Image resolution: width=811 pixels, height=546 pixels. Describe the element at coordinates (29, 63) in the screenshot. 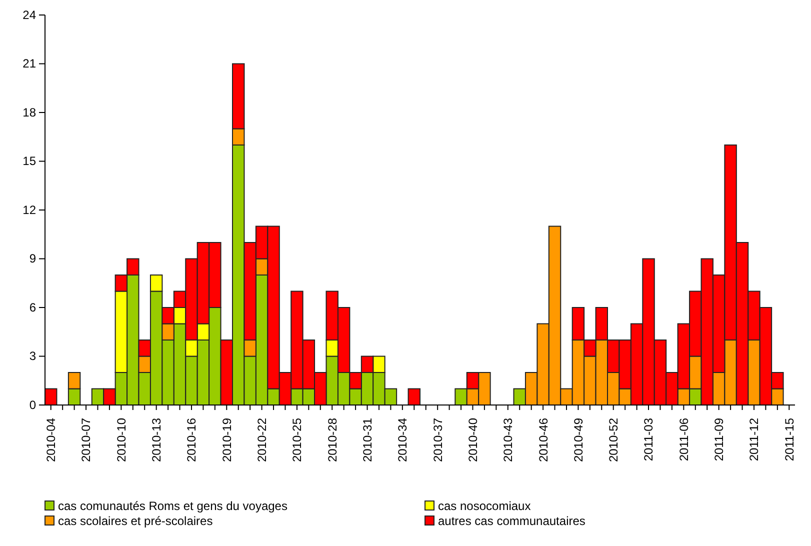

I see `y-tick-label: 21` at that location.